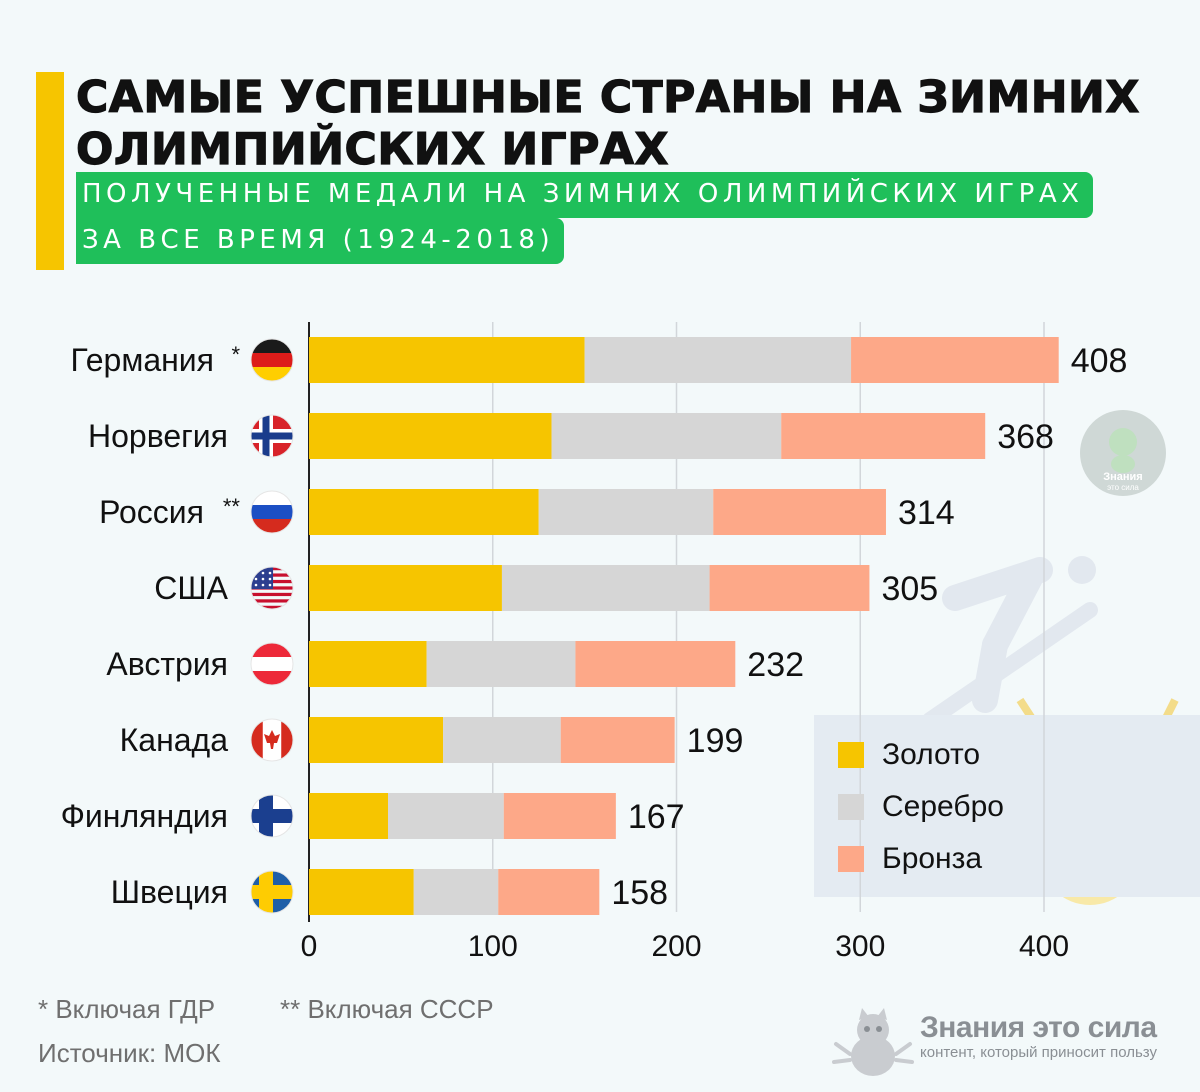 This screenshot has height=1092, width=1200. I want to click on category-footnote-mark: *, so click(235, 354).